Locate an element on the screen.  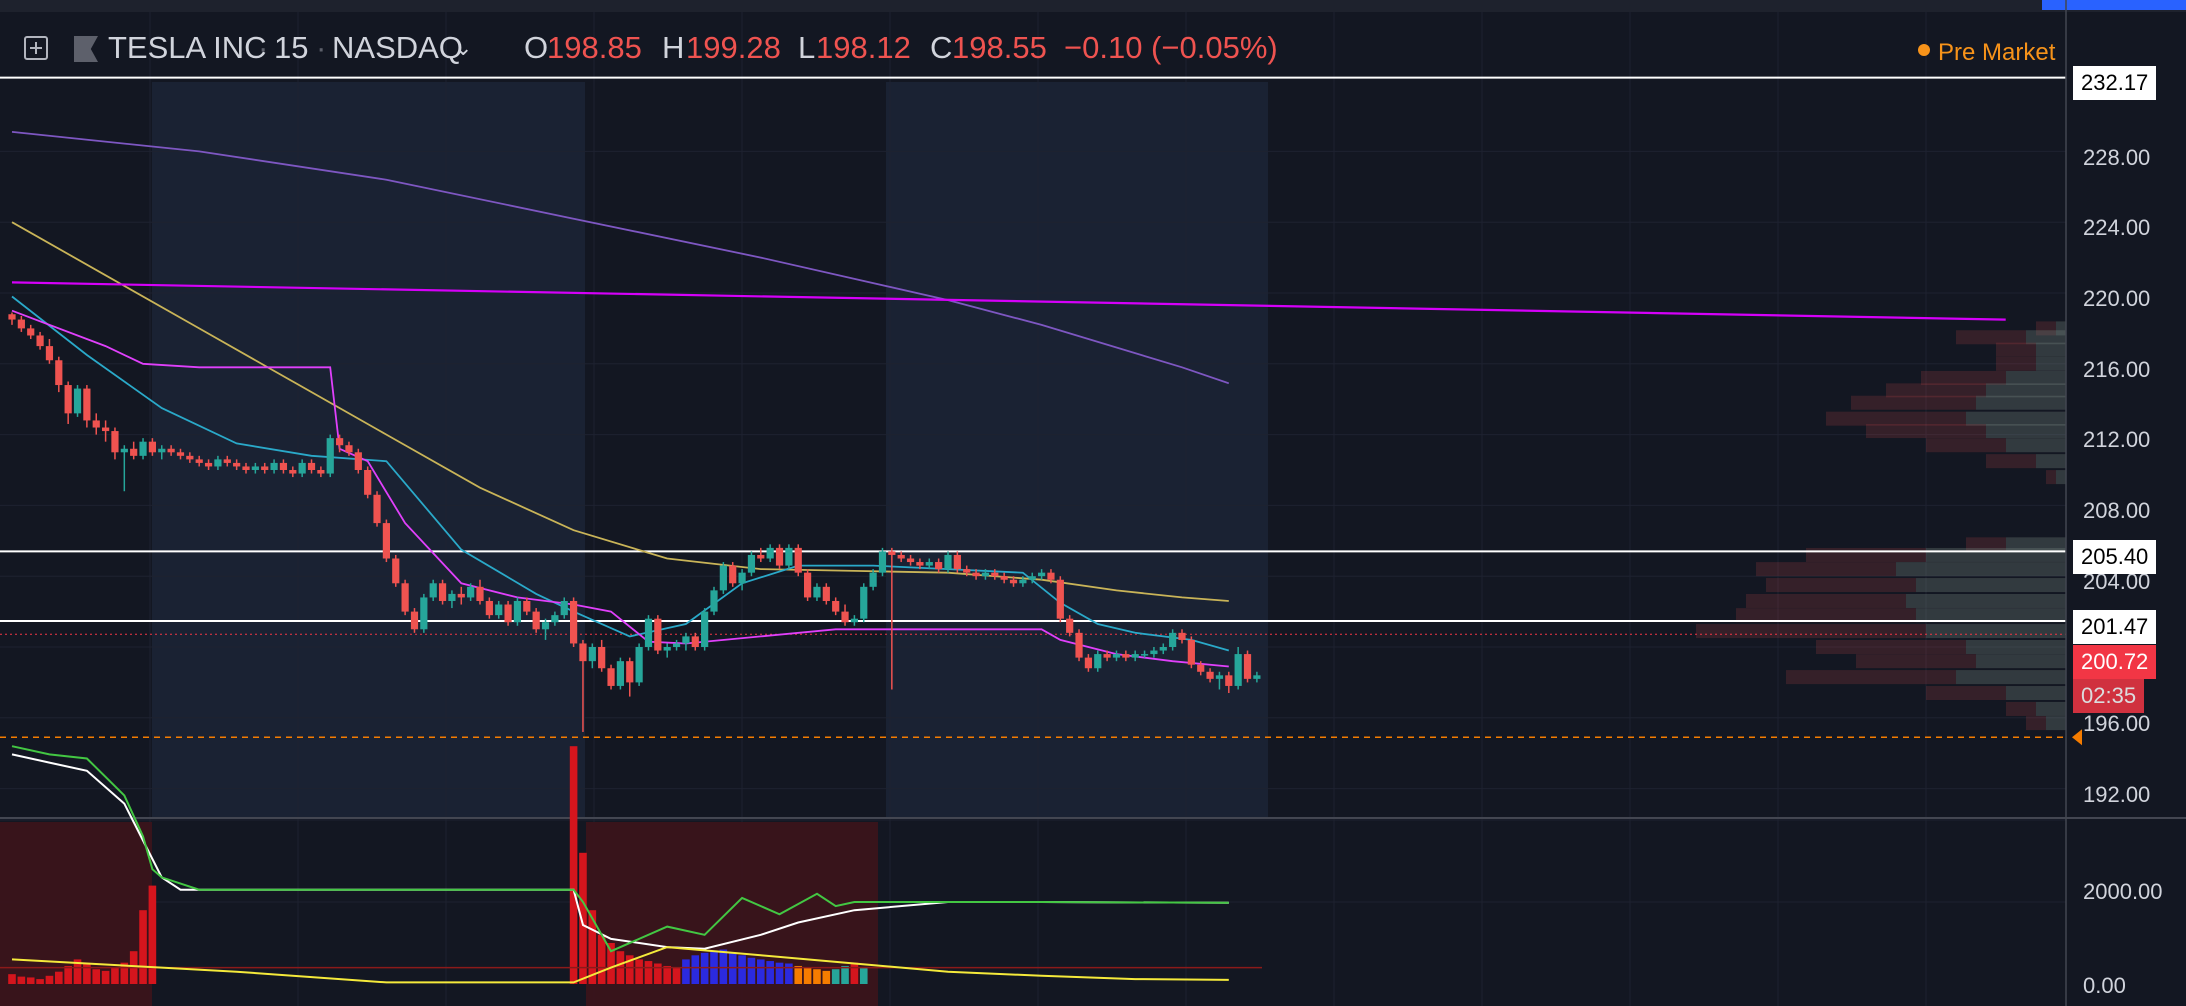
session-shade is located at coordinates (1077, 450).